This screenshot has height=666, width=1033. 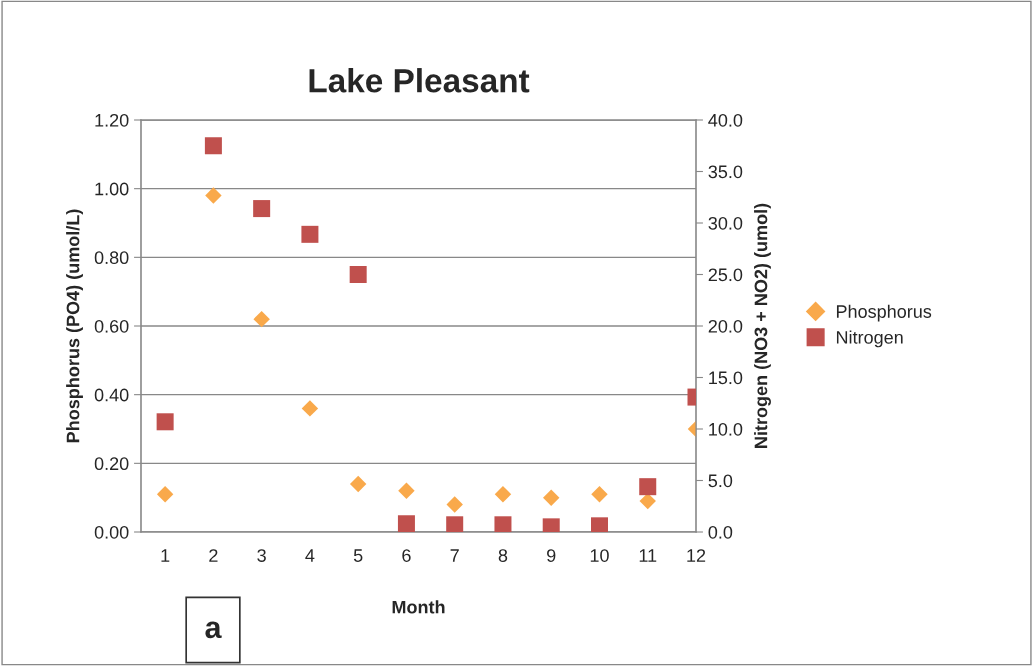 I want to click on x-tick-label: 7, so click(x=454, y=555).